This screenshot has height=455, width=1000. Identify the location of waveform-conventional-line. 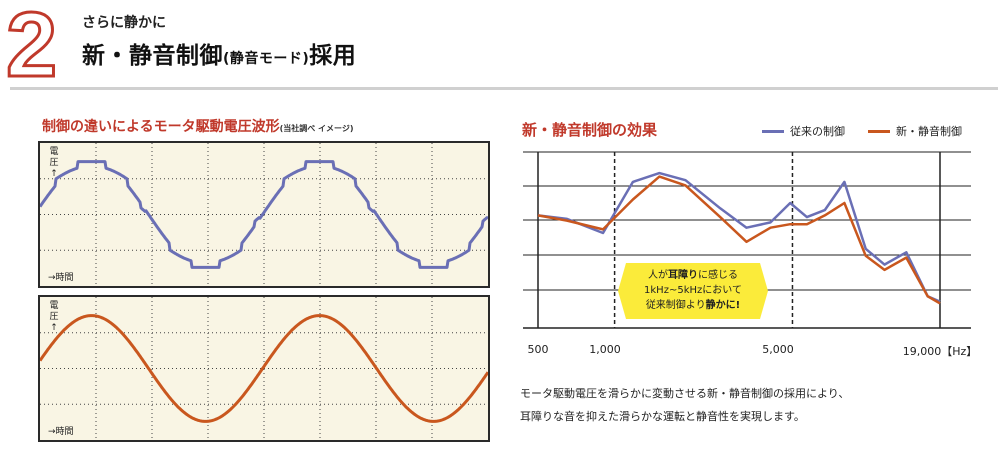
(264, 214).